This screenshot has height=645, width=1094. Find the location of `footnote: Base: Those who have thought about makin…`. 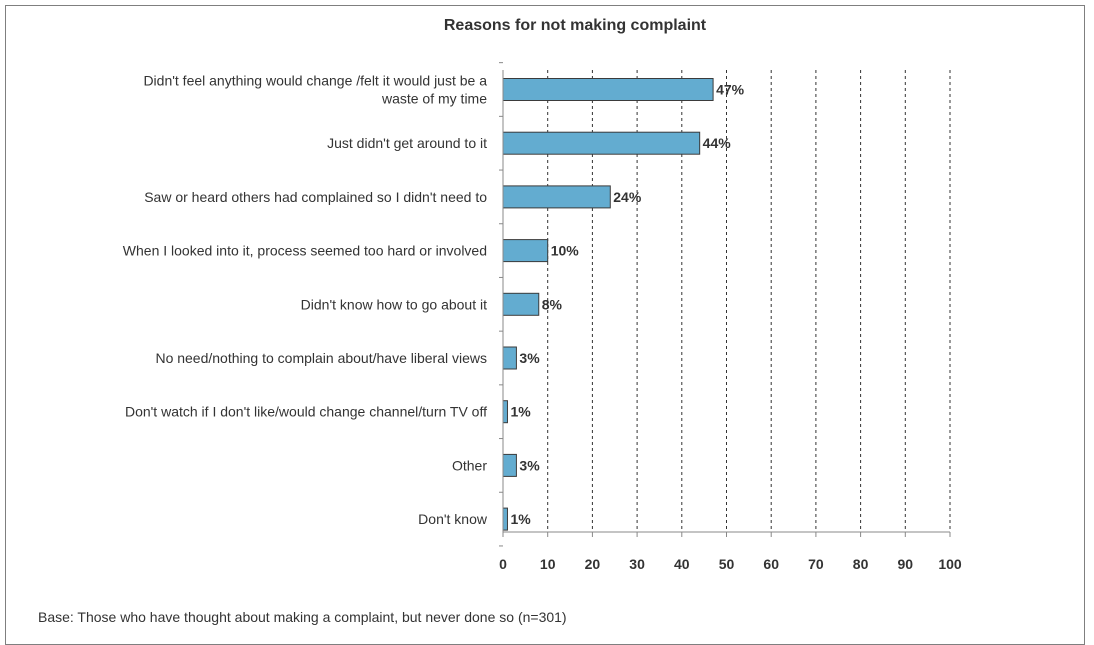

footnote: Base: Those who have thought about makin… is located at coordinates (302, 617).